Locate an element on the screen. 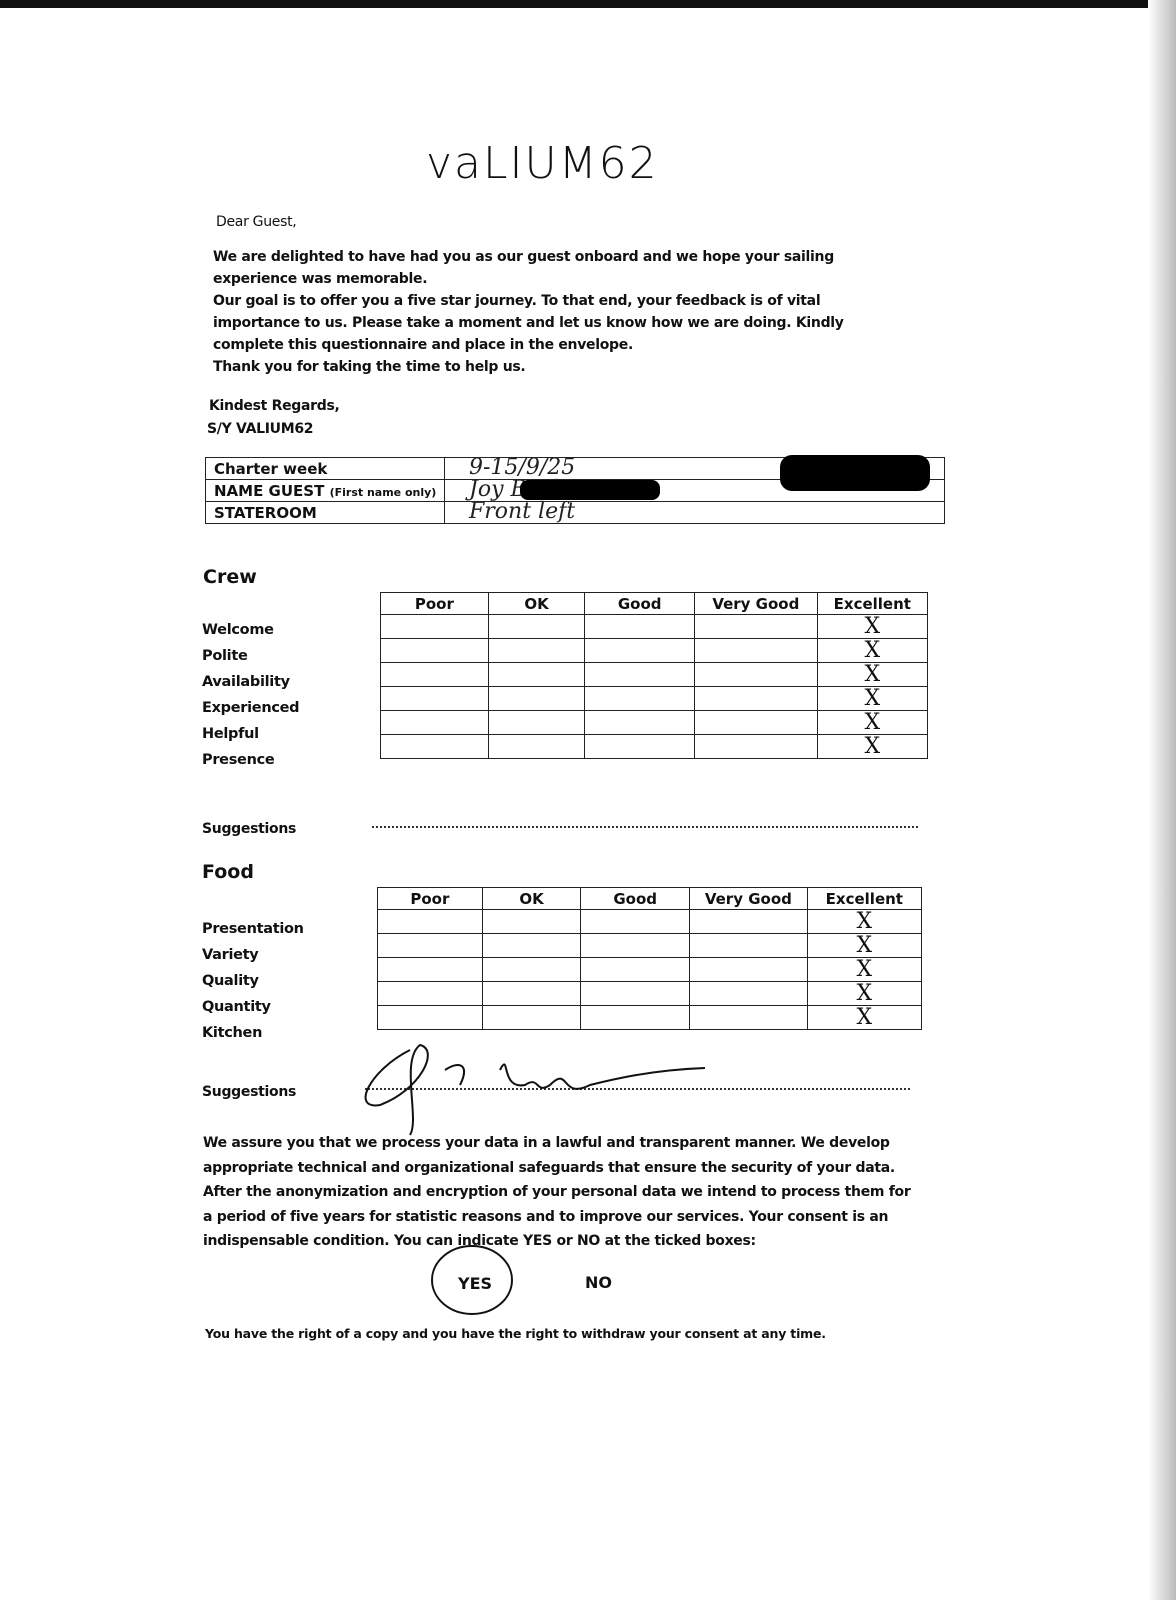  signature-scribble is located at coordinates (535, 1089).